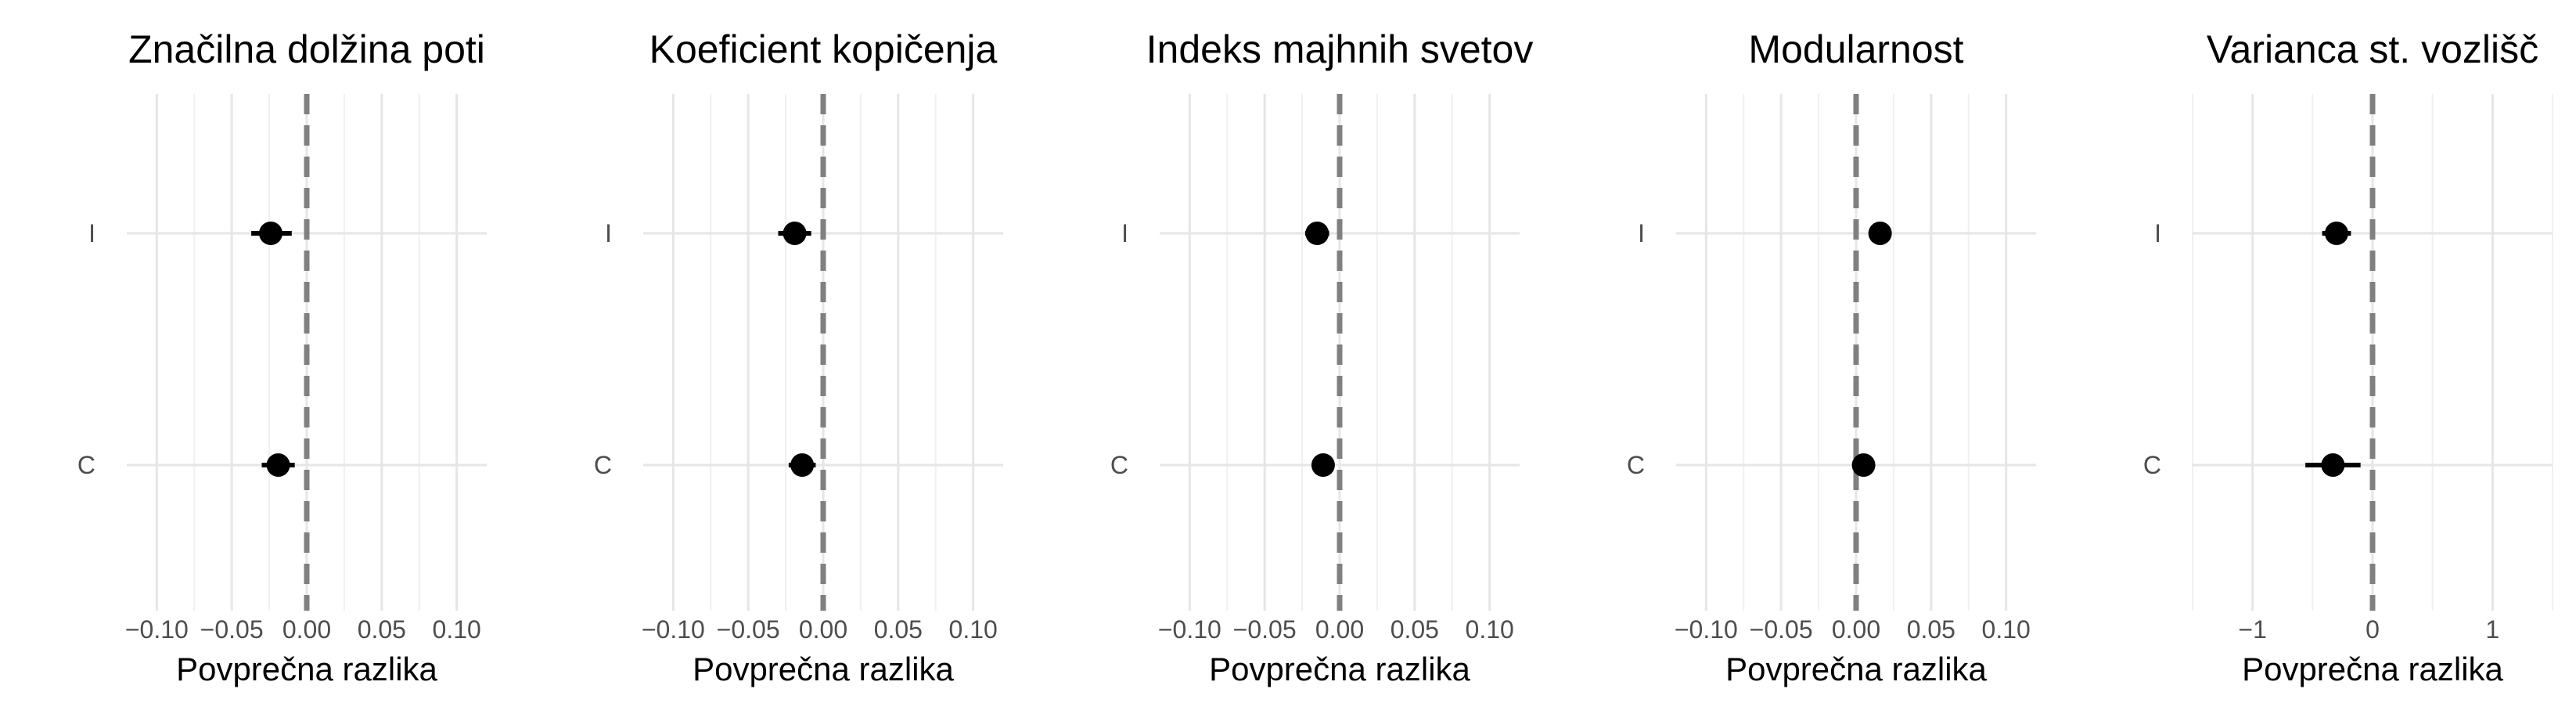  I want to click on panel-title: Indeks majhnih svetov, so click(1340, 49).